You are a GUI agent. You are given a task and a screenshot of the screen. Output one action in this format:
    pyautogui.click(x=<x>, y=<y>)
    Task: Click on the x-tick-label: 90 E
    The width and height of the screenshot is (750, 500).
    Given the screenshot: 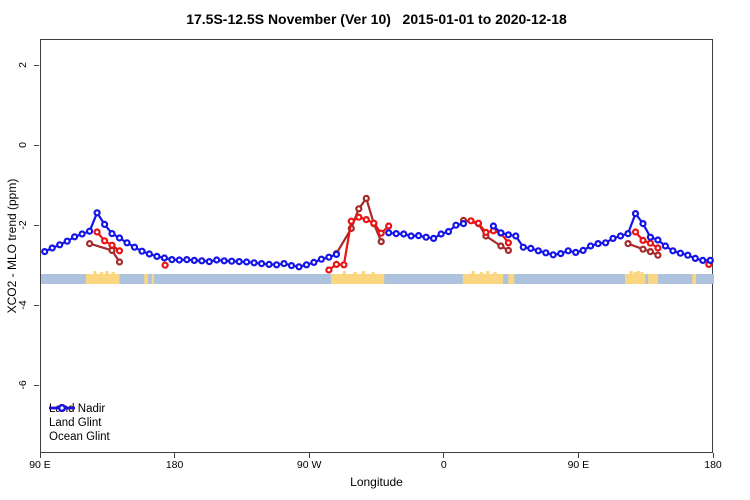 What is the action you would take?
    pyautogui.click(x=578, y=465)
    